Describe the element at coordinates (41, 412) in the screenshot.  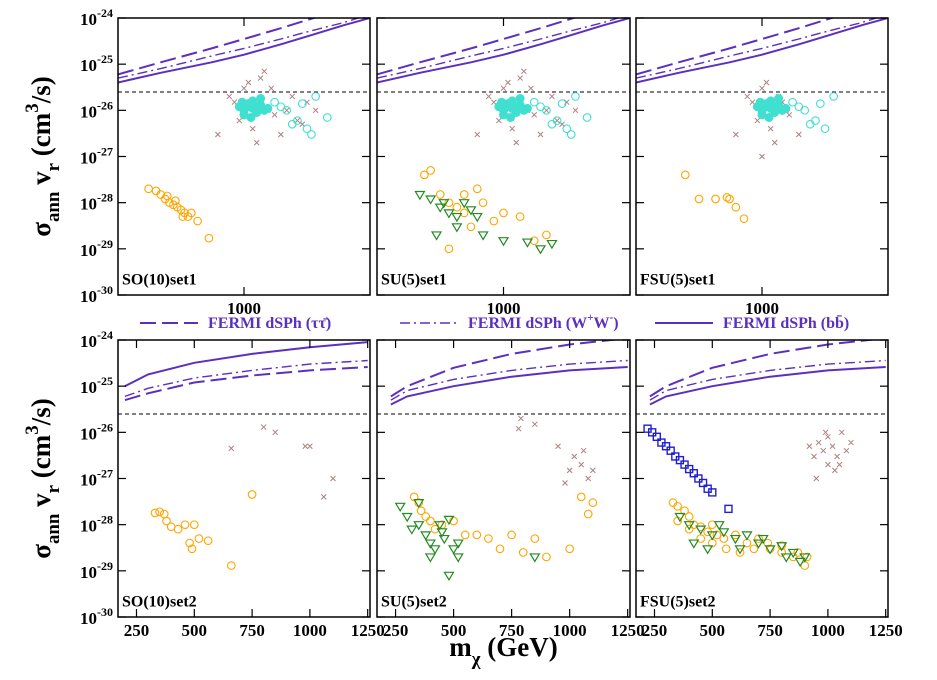
I see `text-part: /s)` at that location.